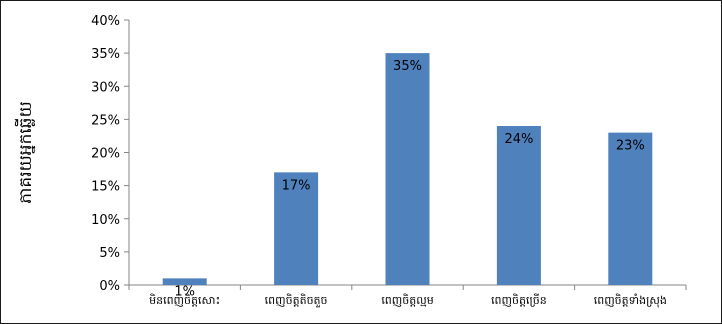 The image size is (722, 324). What do you see at coordinates (105, 54) in the screenshot?
I see `y-tick-label: 35%` at bounding box center [105, 54].